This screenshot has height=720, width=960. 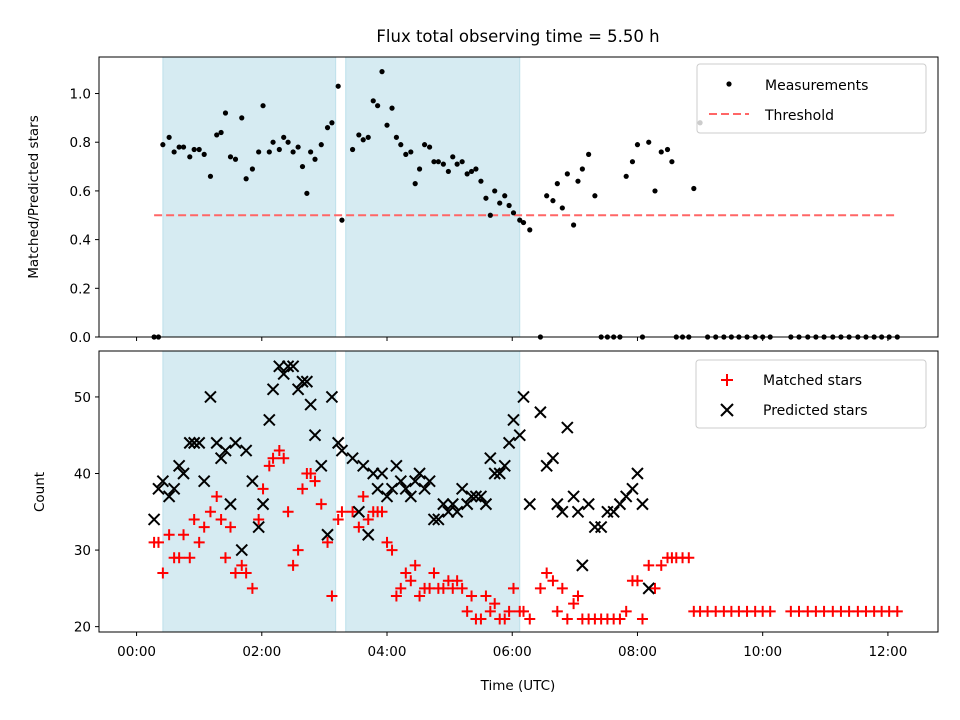 I want to click on ratio-shaded-intervals, so click(x=341, y=197).